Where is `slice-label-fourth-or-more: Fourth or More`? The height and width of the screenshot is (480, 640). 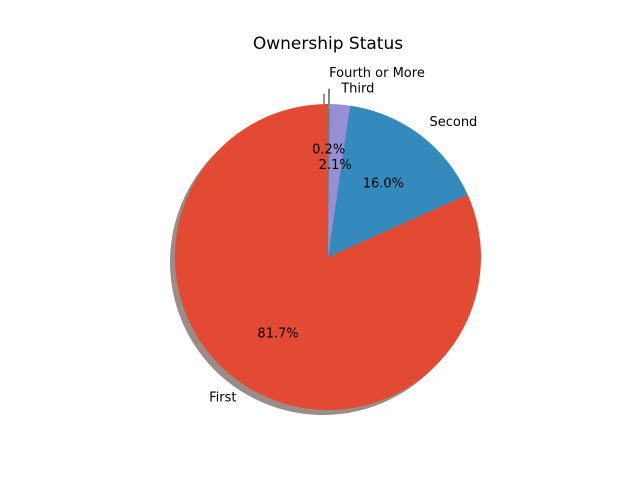 slice-label-fourth-or-more: Fourth or More is located at coordinates (377, 73).